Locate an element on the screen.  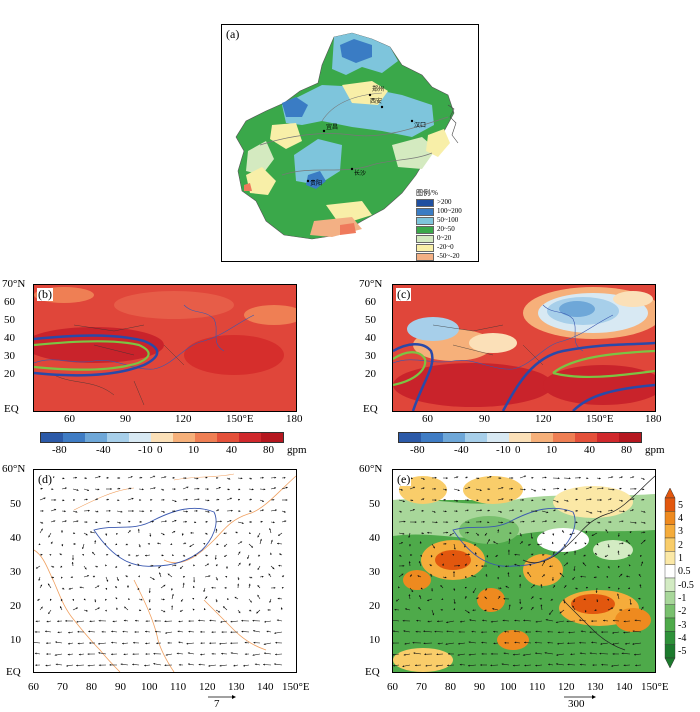
y-tick: EQ is located at coordinates (372, 672).